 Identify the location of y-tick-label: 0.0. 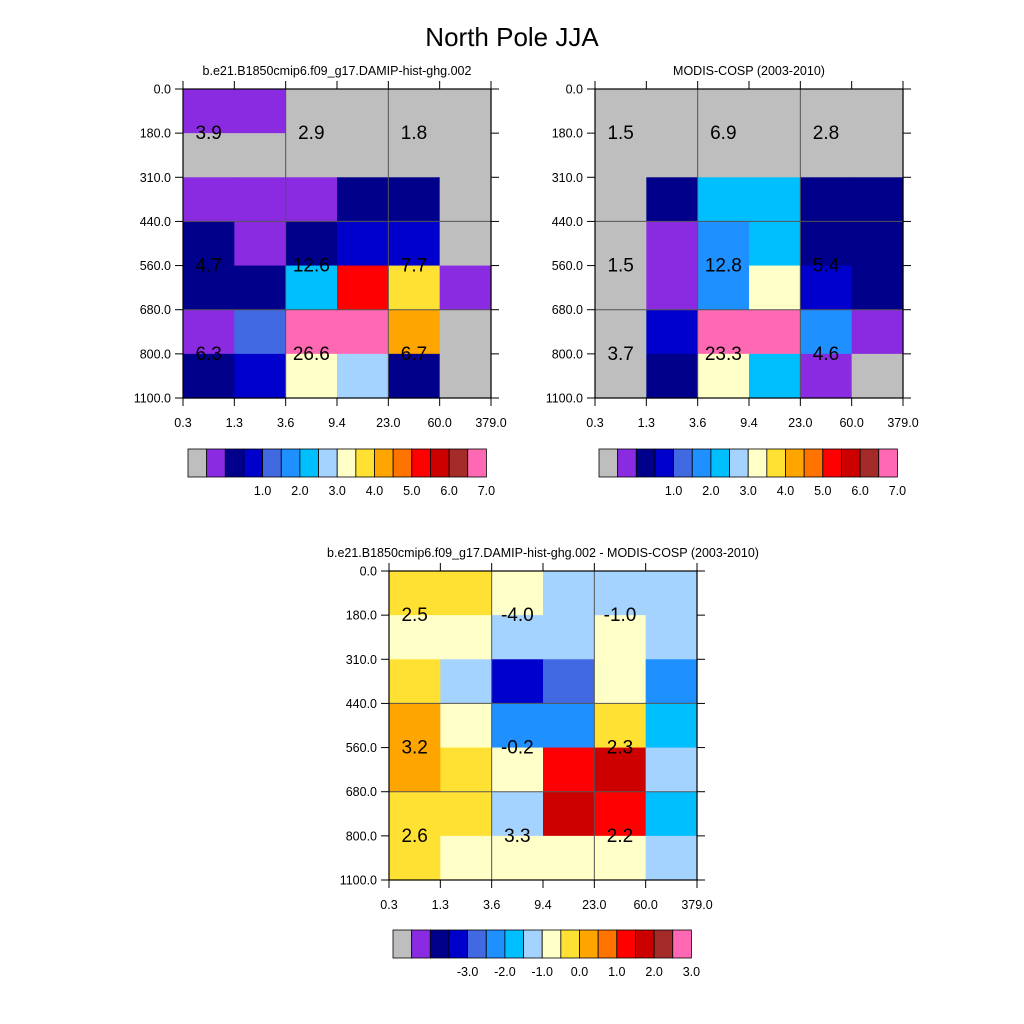
(368, 572).